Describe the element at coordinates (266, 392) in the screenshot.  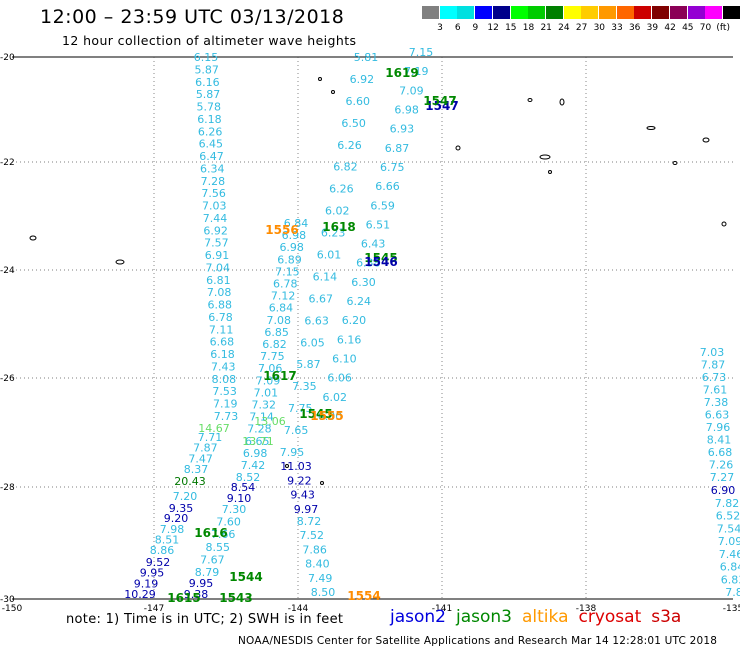
I see `swh-value: 7.01` at that location.